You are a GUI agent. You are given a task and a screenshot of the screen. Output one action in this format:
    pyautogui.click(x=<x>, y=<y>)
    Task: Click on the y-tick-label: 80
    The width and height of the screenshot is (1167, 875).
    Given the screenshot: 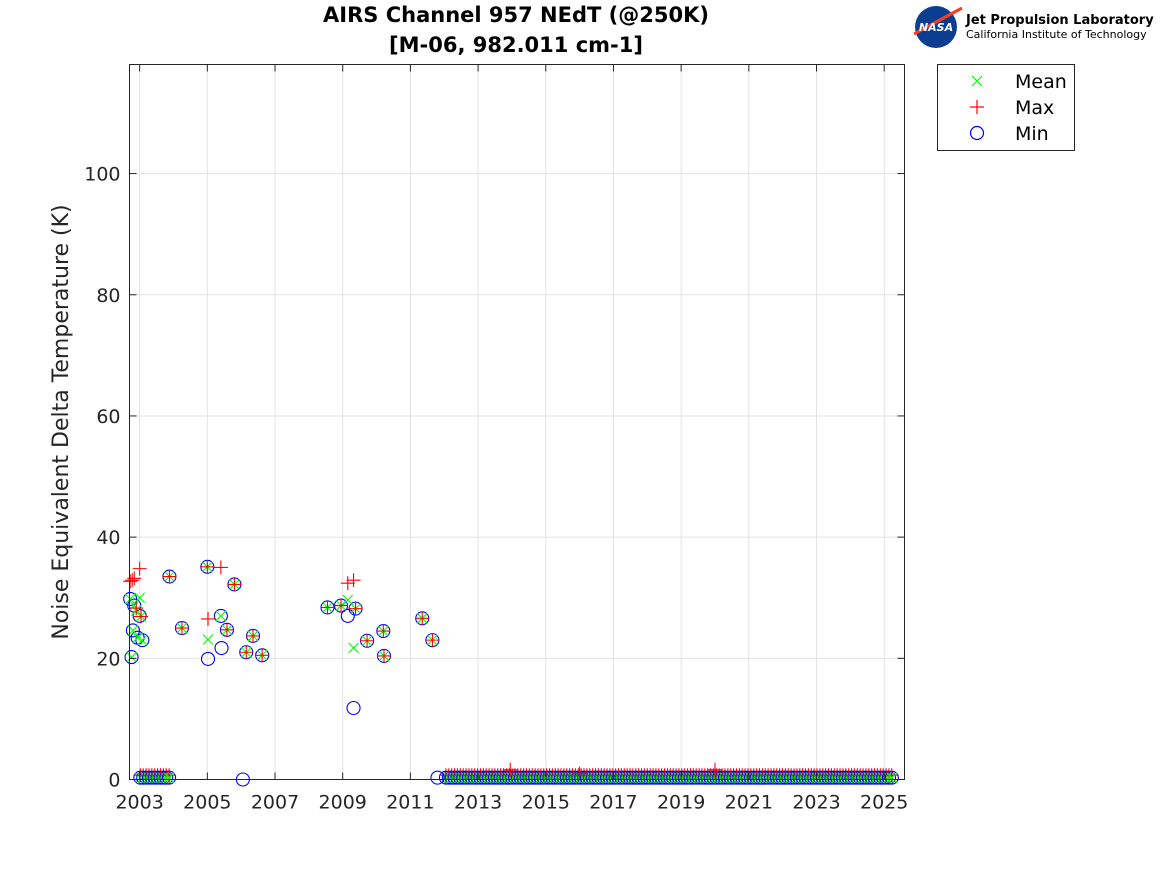 What is the action you would take?
    pyautogui.click(x=108, y=296)
    